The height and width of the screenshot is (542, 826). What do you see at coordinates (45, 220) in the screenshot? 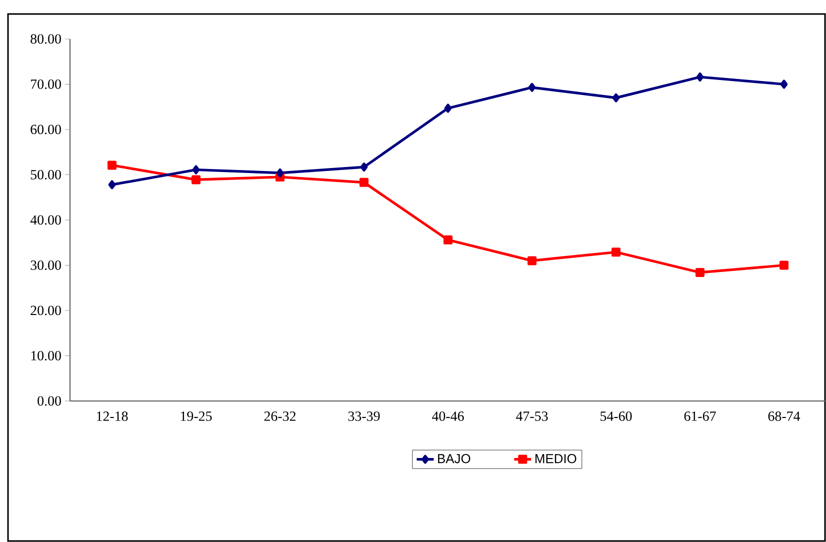
I see `y-tick-label: 40.00` at bounding box center [45, 220].